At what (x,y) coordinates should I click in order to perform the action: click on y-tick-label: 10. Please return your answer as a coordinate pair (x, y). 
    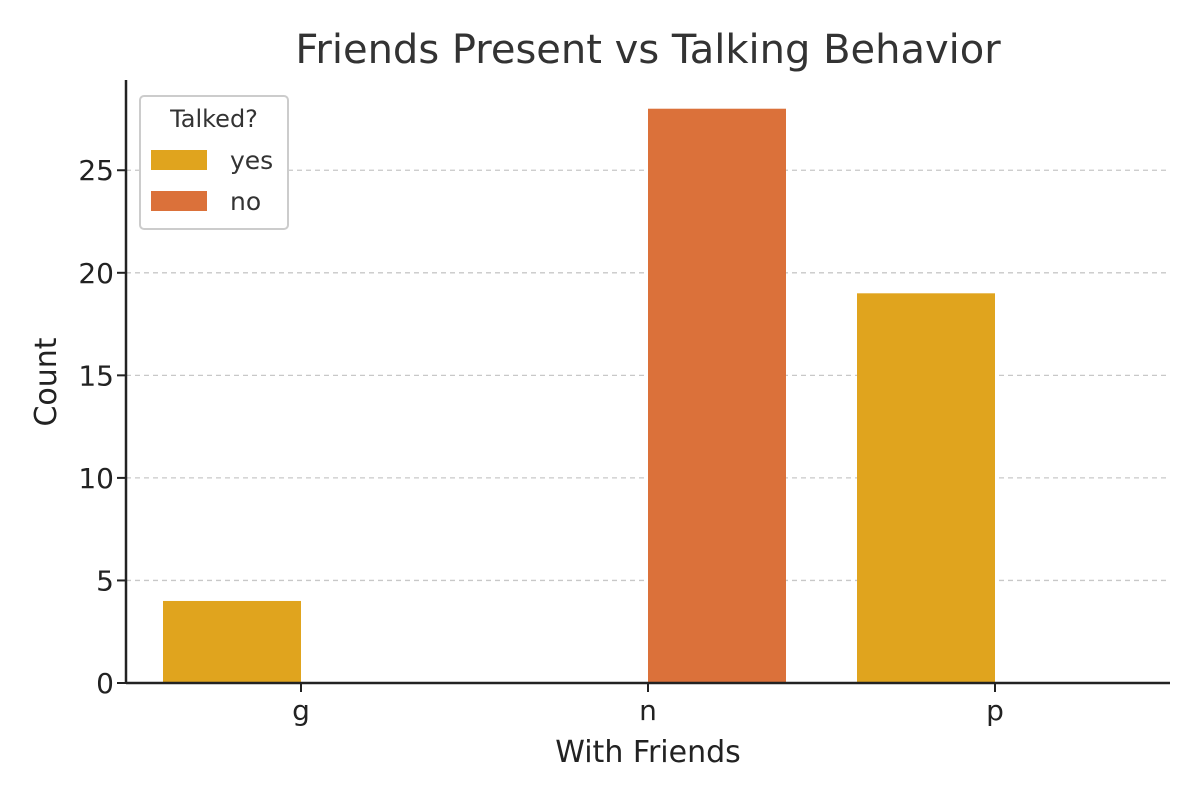
    Looking at the image, I should click on (96, 478).